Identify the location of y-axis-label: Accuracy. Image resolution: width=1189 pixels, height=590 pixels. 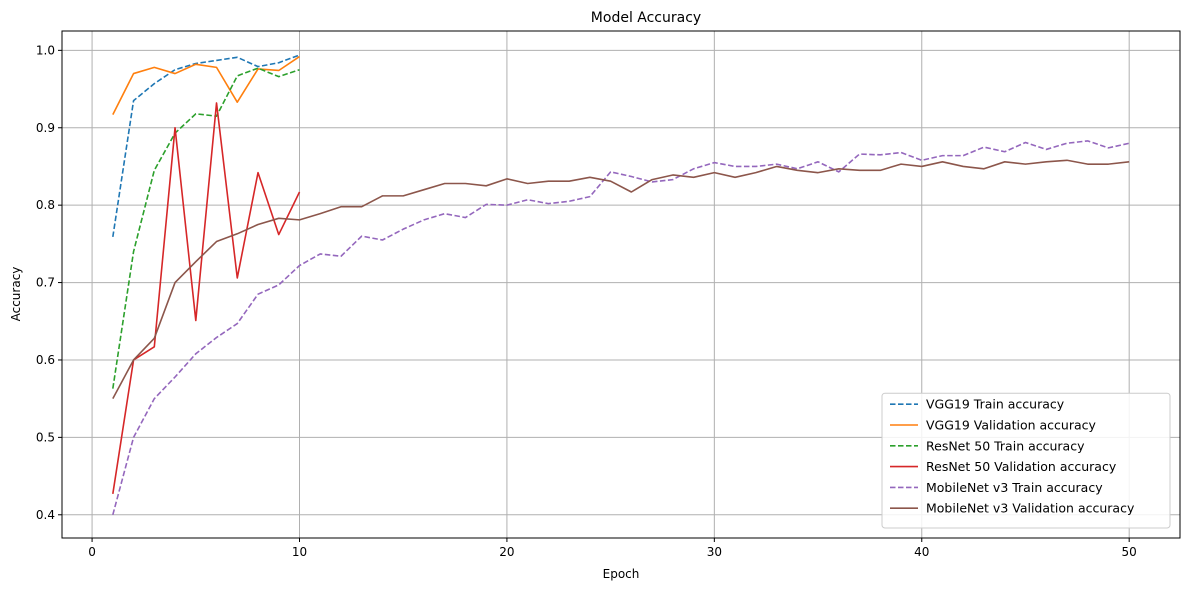
(16, 294).